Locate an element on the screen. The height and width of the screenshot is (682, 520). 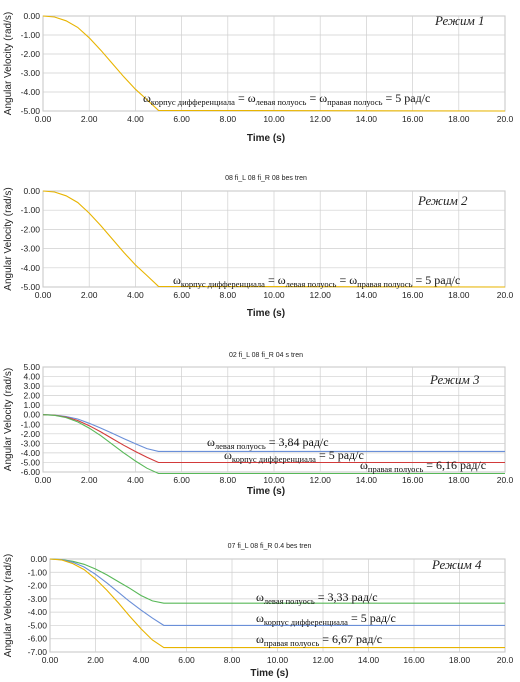
mode-label: Режим 3 is located at coordinates (454, 379).